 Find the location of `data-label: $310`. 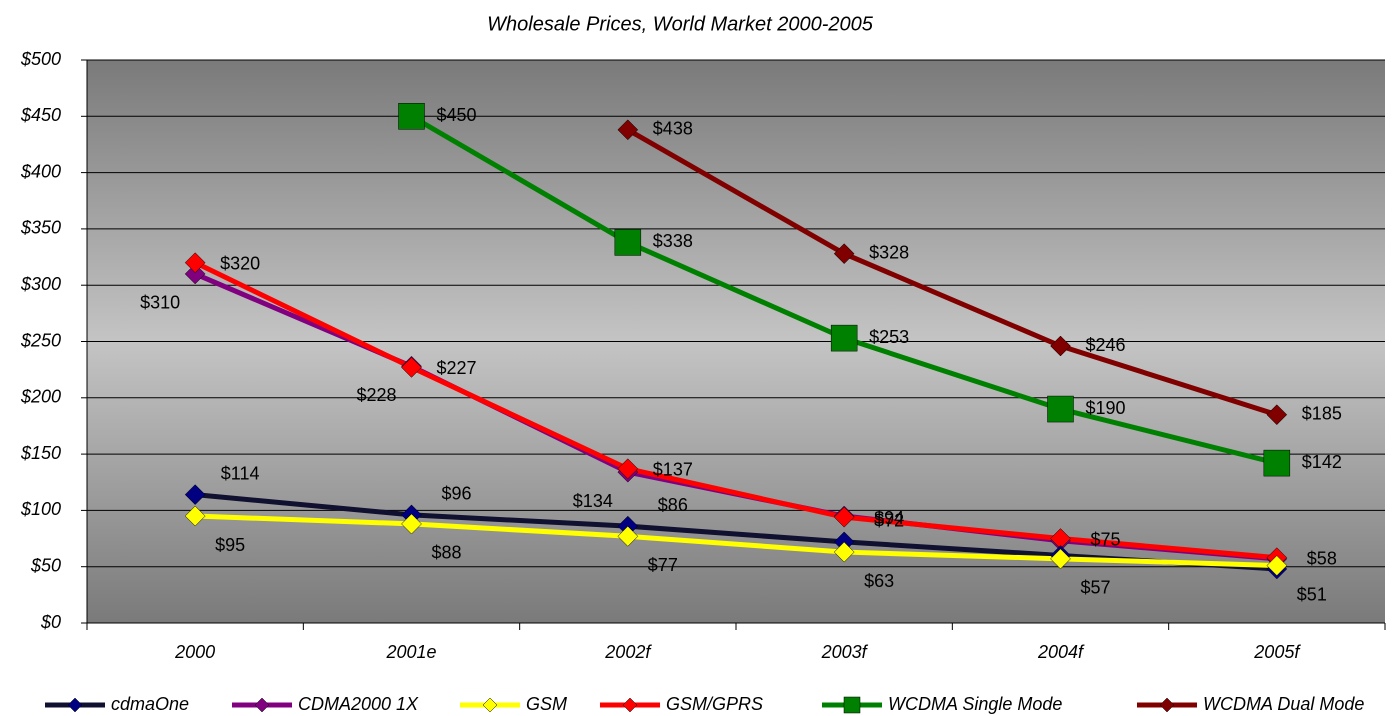

data-label: $310 is located at coordinates (160, 303).